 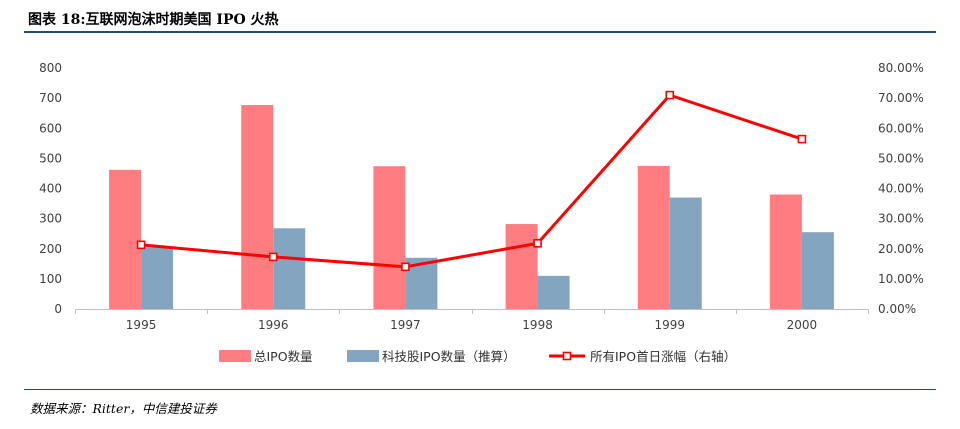 What do you see at coordinates (141, 325) in the screenshot?
I see `x-tick-label: 1995` at bounding box center [141, 325].